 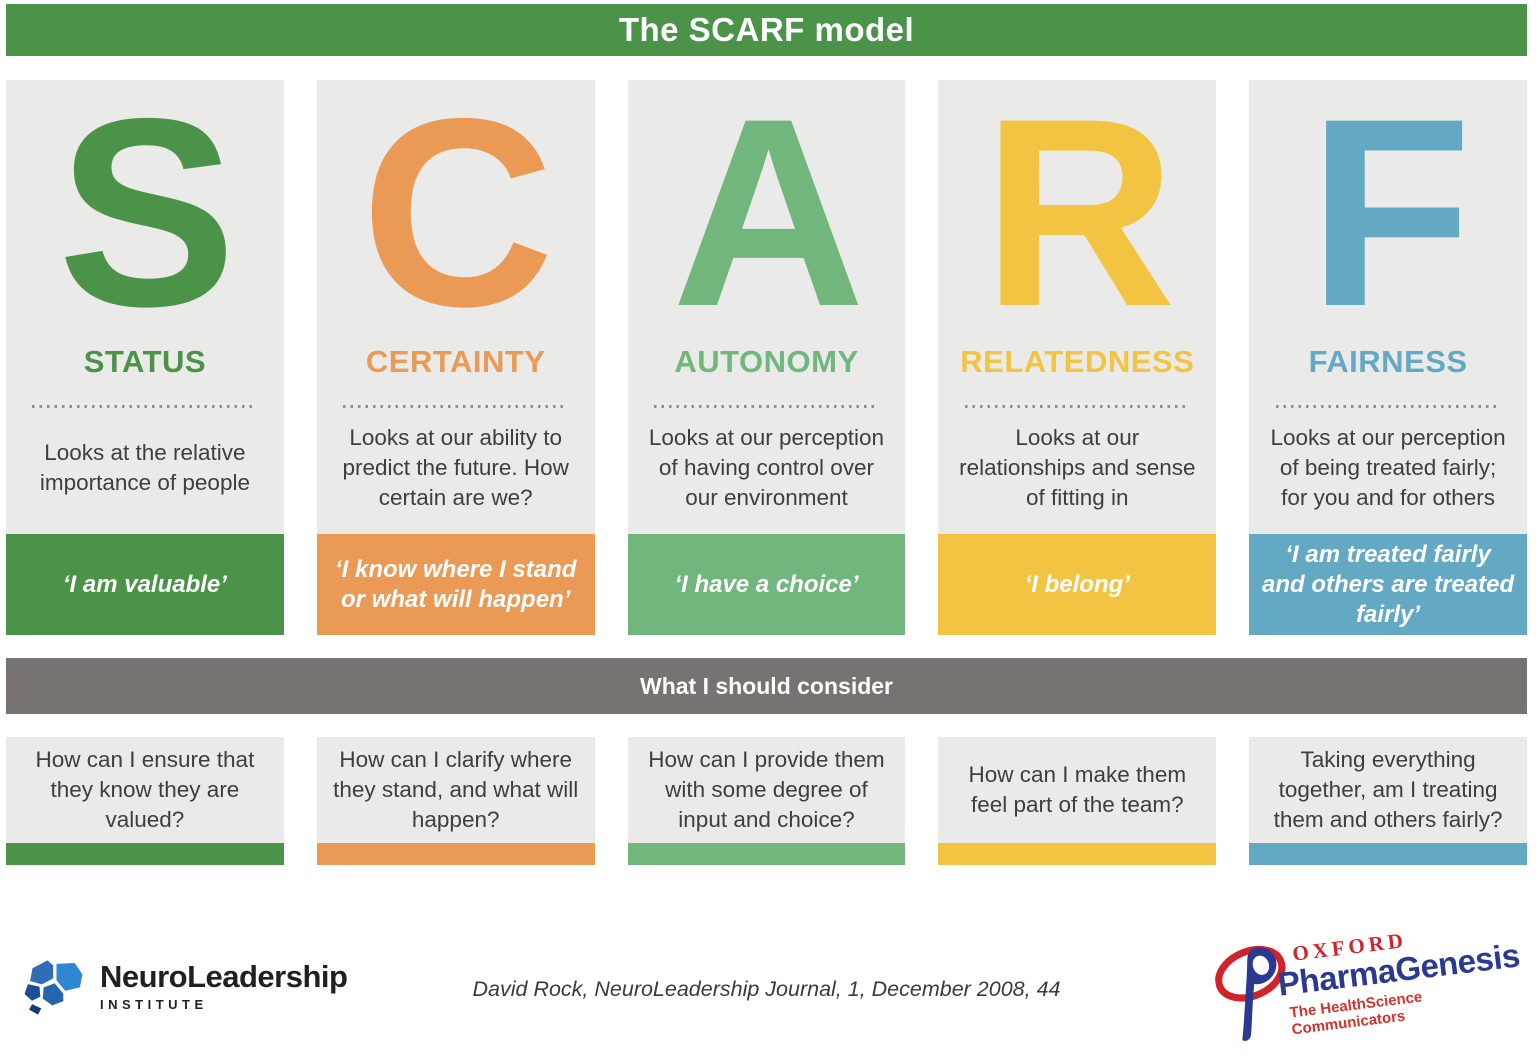 What do you see at coordinates (1079, 212) in the screenshot?
I see `letter-r: R` at bounding box center [1079, 212].